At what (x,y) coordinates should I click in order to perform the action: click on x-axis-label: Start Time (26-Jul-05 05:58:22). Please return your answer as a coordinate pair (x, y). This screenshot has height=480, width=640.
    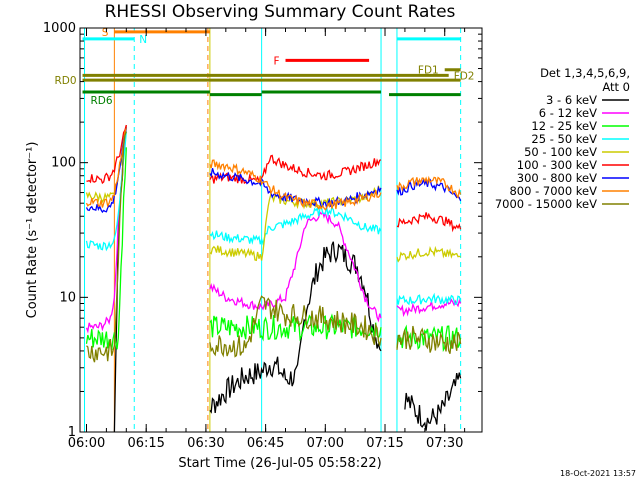
    Looking at the image, I should click on (279, 463).